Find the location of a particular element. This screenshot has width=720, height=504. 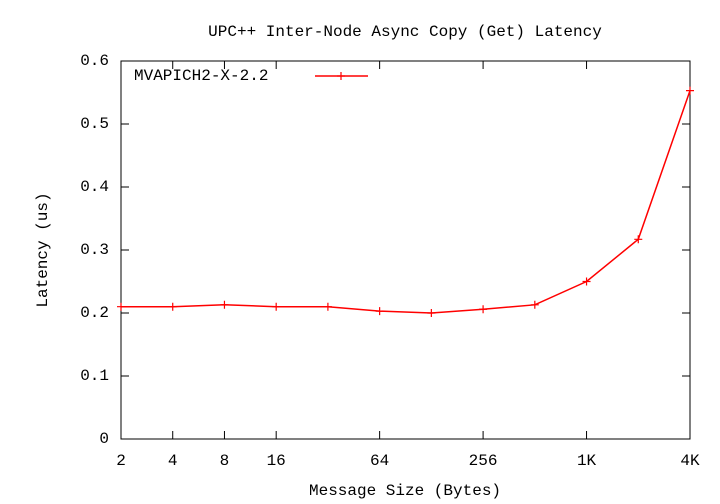

x-tick-label: 4K is located at coordinates (690, 461).